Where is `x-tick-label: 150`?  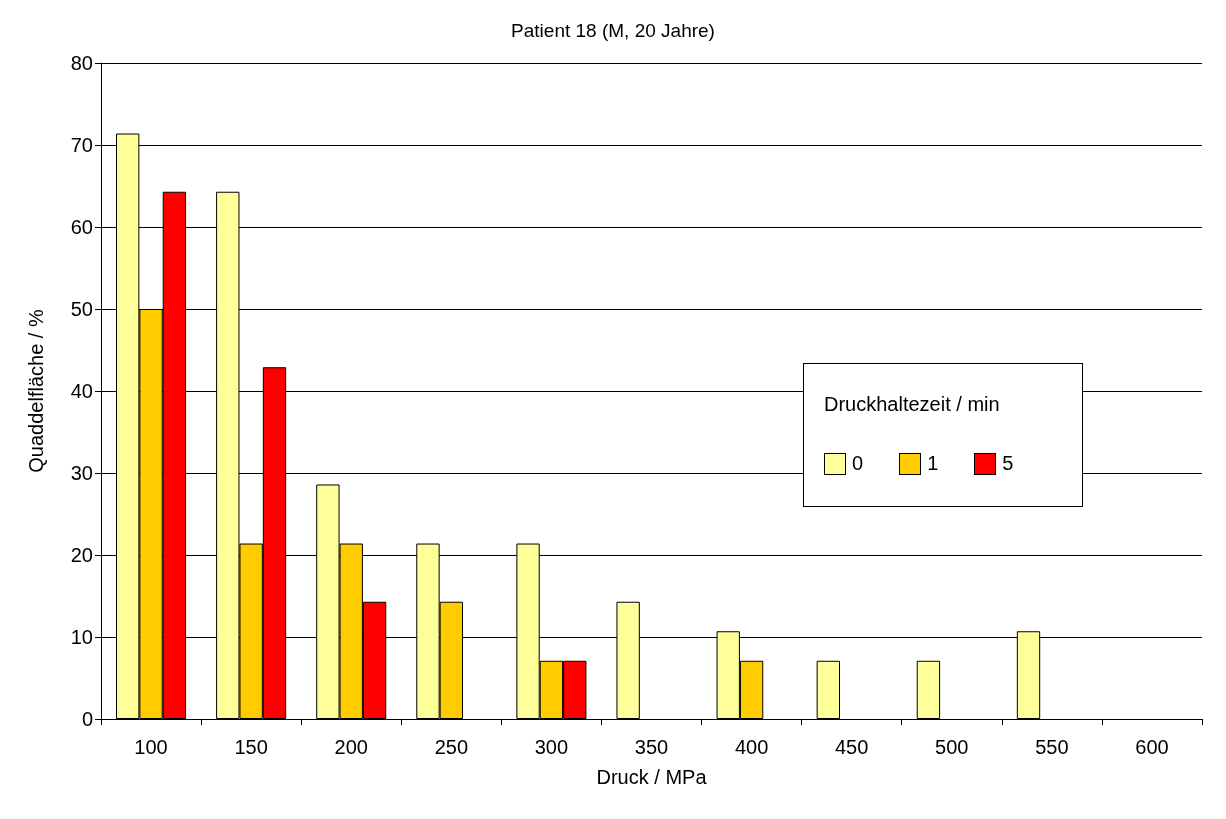
x-tick-label: 150 is located at coordinates (251, 747).